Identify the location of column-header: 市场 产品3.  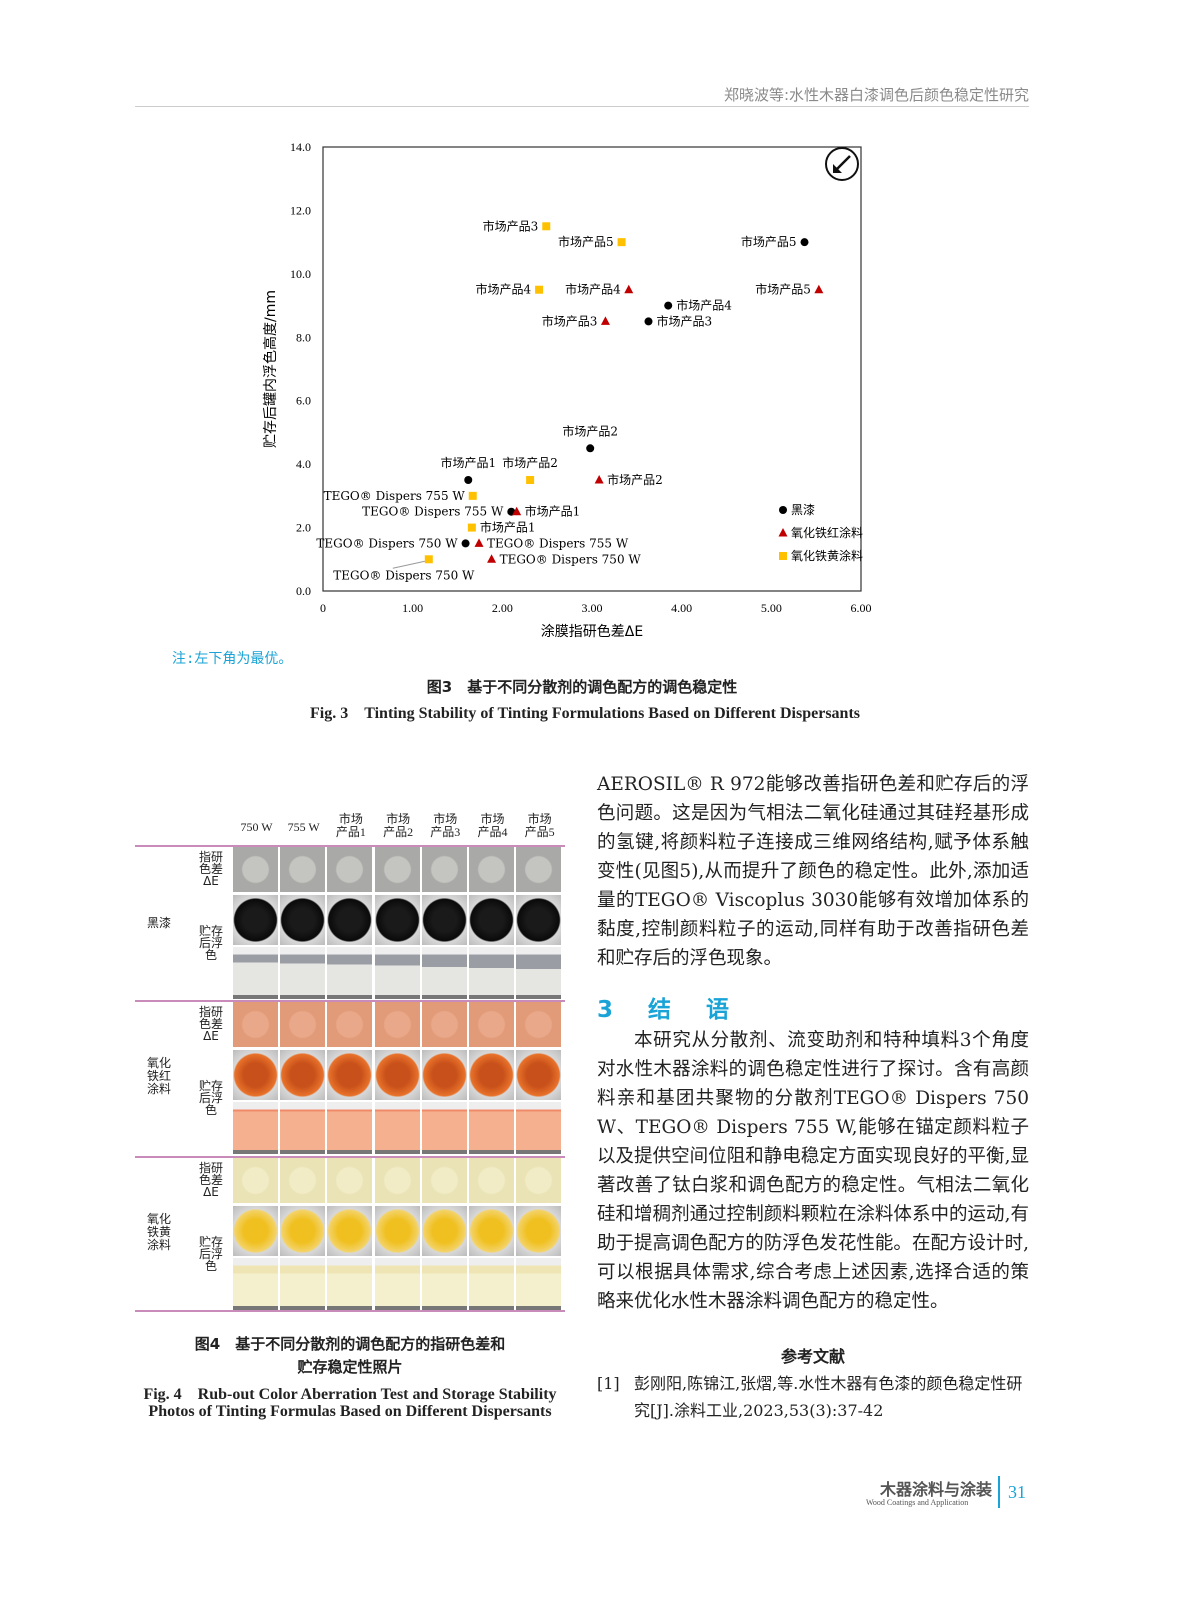
(445, 826).